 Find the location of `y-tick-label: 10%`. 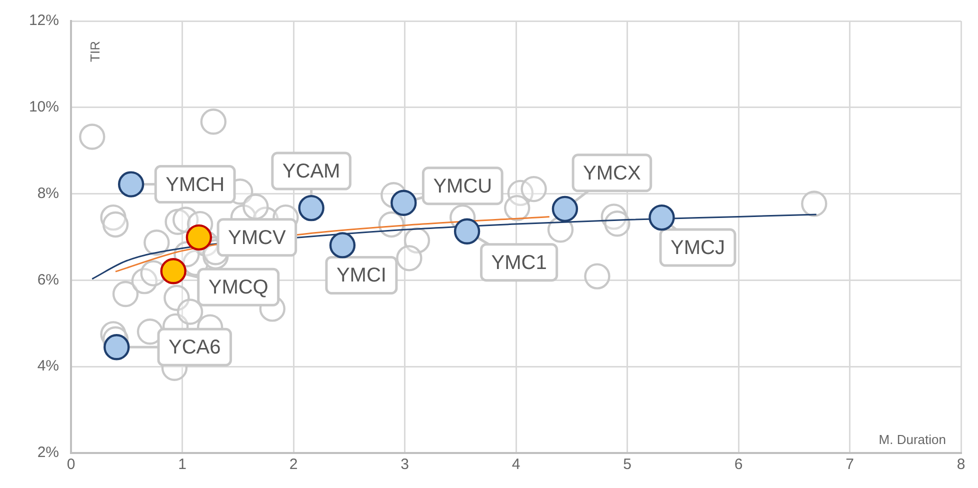

y-tick-label: 10% is located at coordinates (43, 107).